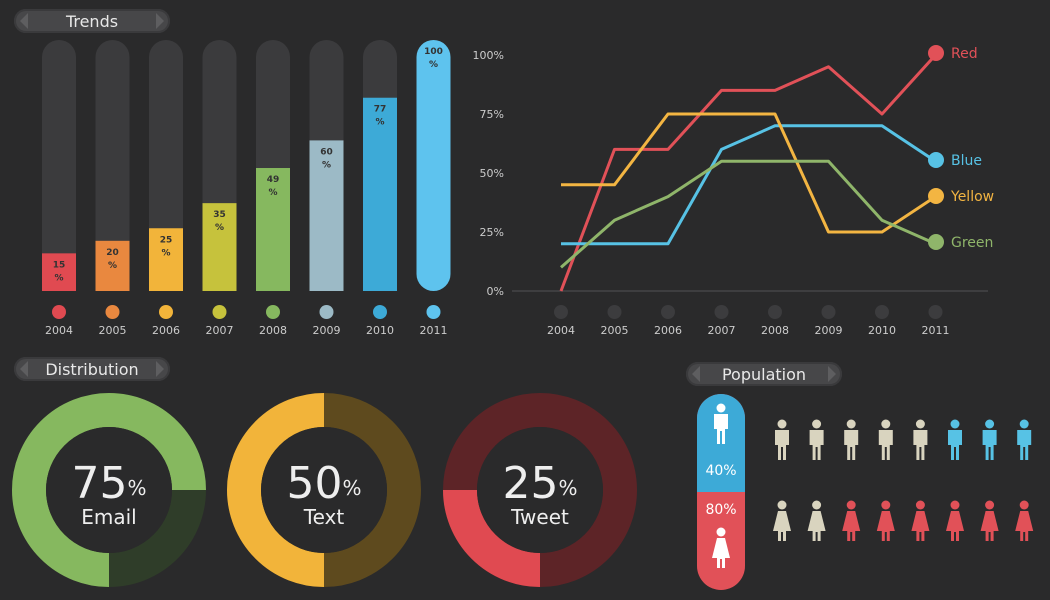  Describe the element at coordinates (59, 265) in the screenshot. I see `bar-value-label: 15` at that location.